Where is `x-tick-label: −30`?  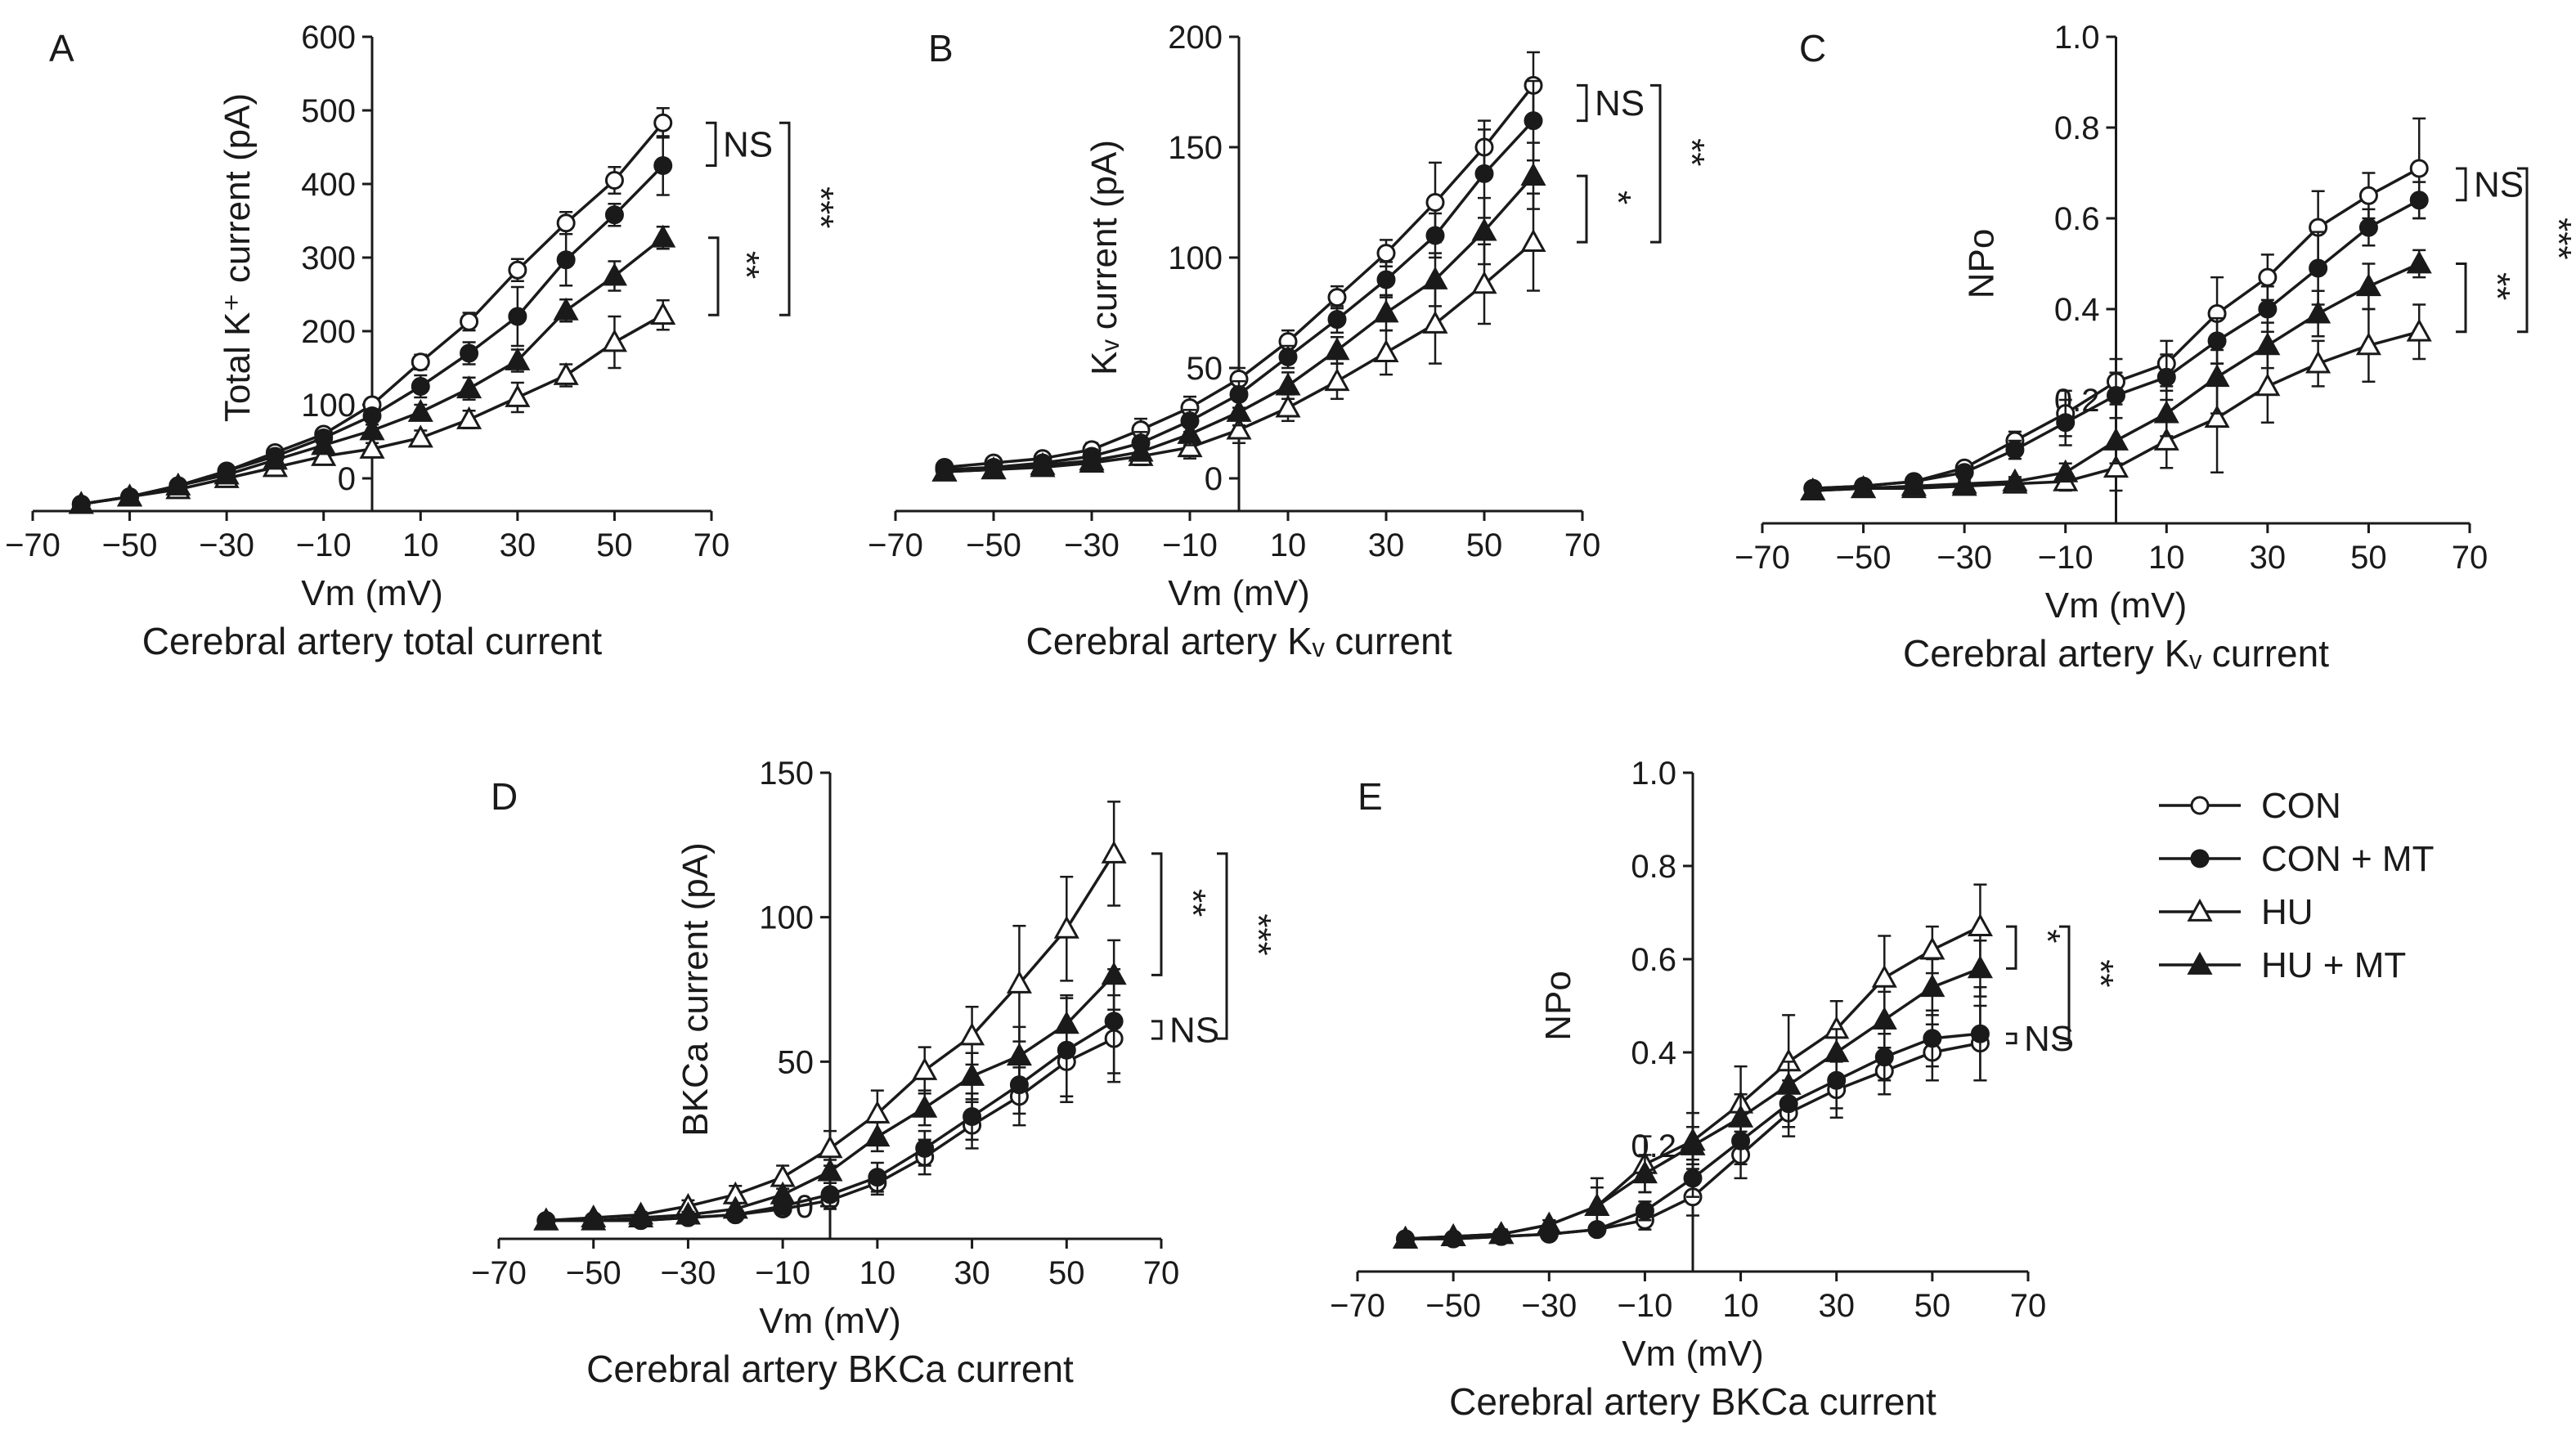
x-tick-label: −30 is located at coordinates (1549, 1306).